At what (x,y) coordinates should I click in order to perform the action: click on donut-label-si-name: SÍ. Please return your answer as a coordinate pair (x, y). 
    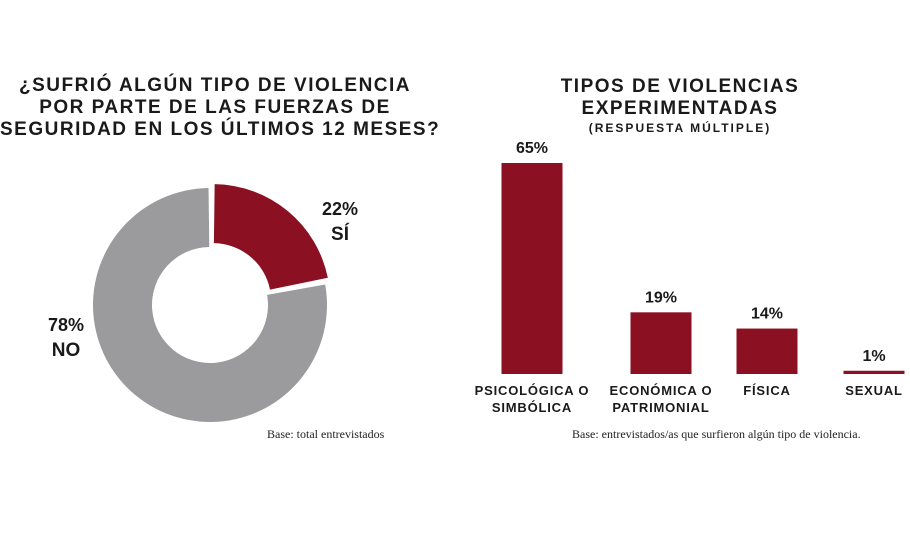
    Looking at the image, I should click on (340, 234).